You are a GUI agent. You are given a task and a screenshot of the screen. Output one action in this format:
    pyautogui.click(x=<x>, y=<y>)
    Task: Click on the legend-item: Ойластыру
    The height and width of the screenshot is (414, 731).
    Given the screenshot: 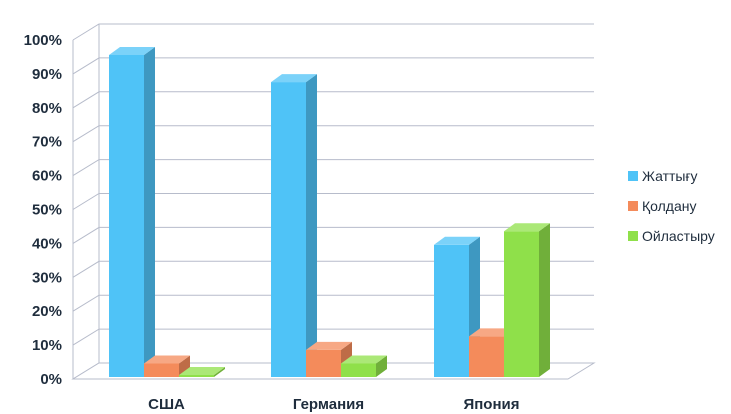 What is the action you would take?
    pyautogui.click(x=671, y=236)
    